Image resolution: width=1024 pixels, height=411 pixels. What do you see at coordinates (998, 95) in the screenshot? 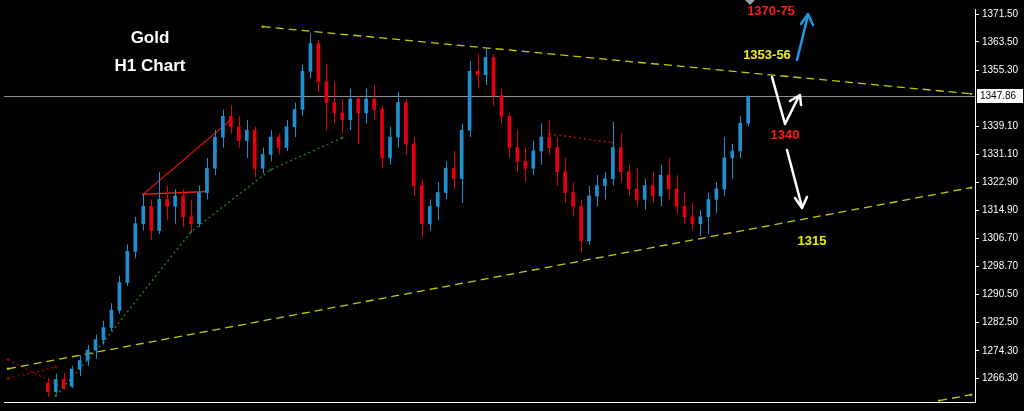
I see `ref-line-label: 1347.86` at bounding box center [998, 95].